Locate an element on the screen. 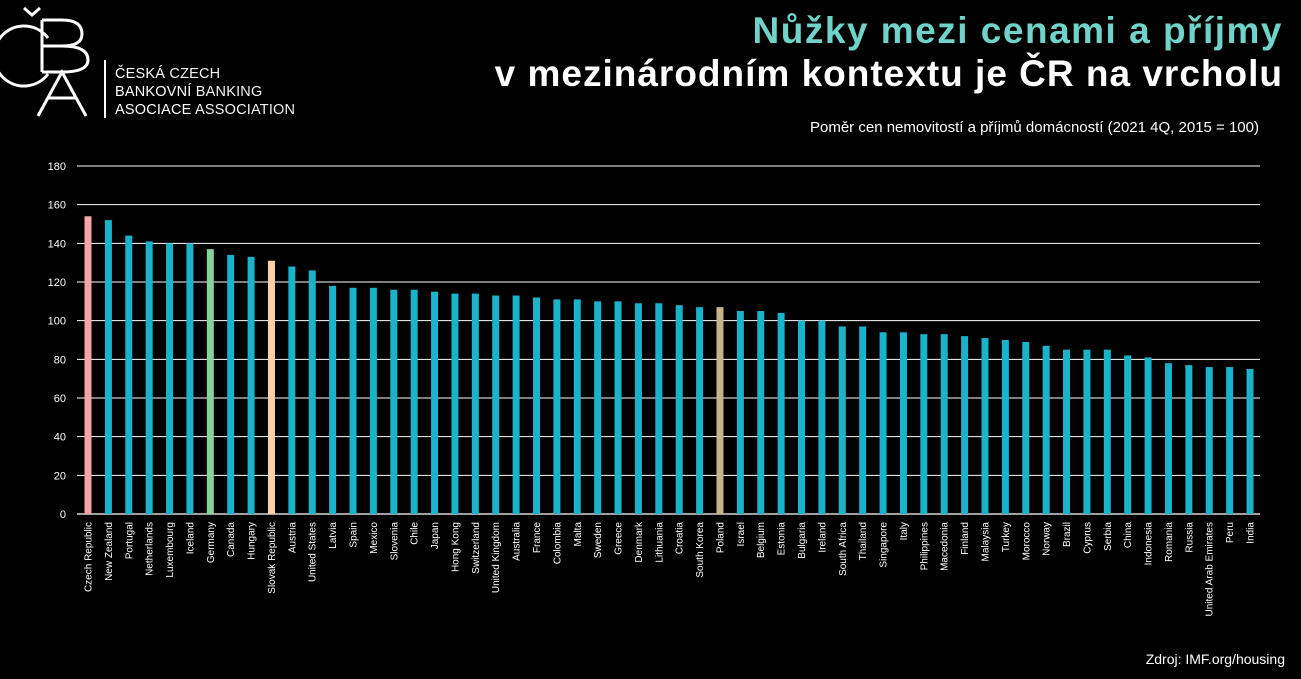 Image resolution: width=1301 pixels, height=679 pixels. x-tick-label: Philippines is located at coordinates (924, 546).